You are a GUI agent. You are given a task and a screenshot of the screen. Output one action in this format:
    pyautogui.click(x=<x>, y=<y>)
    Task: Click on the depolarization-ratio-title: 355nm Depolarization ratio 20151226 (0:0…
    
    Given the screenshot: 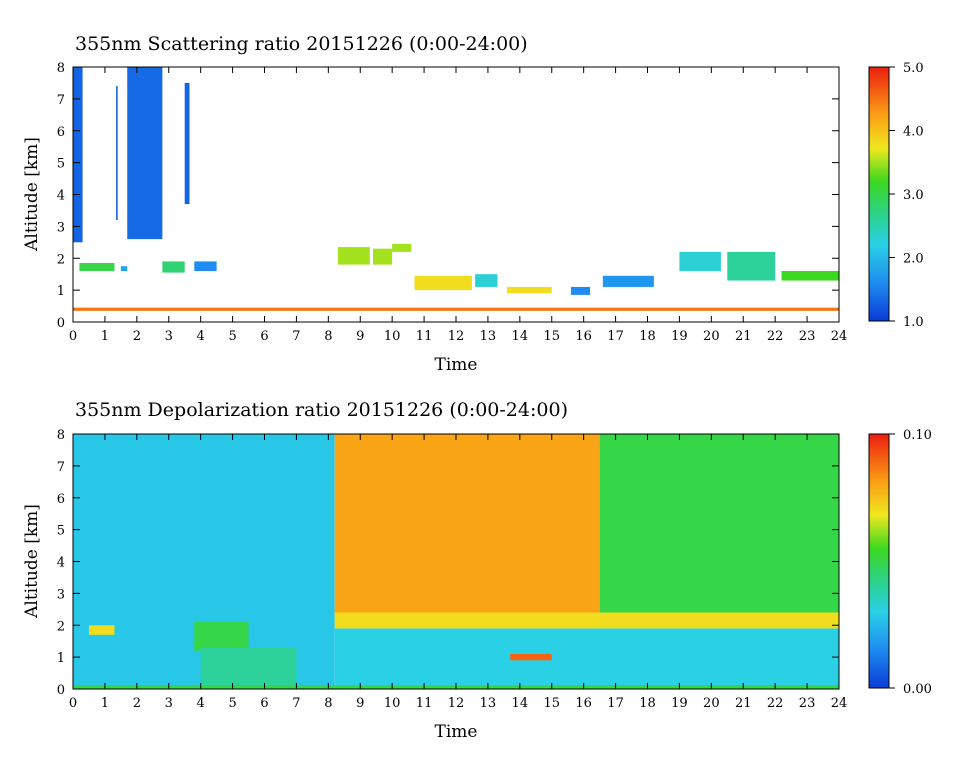 What is the action you would take?
    pyautogui.click(x=321, y=410)
    